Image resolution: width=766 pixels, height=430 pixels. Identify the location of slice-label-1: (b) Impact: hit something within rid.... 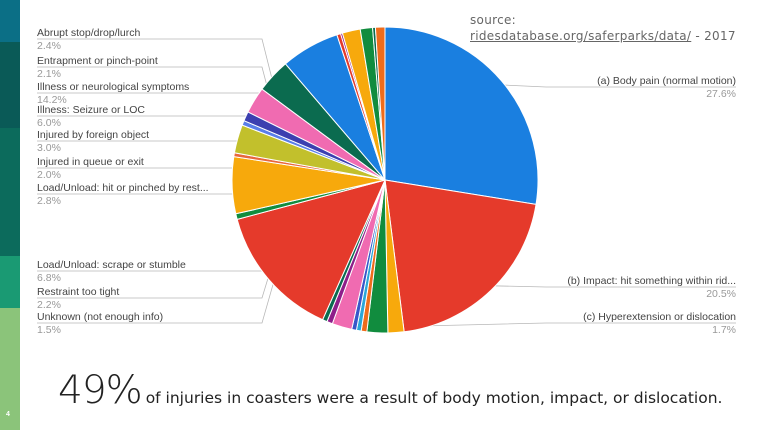
(651, 281).